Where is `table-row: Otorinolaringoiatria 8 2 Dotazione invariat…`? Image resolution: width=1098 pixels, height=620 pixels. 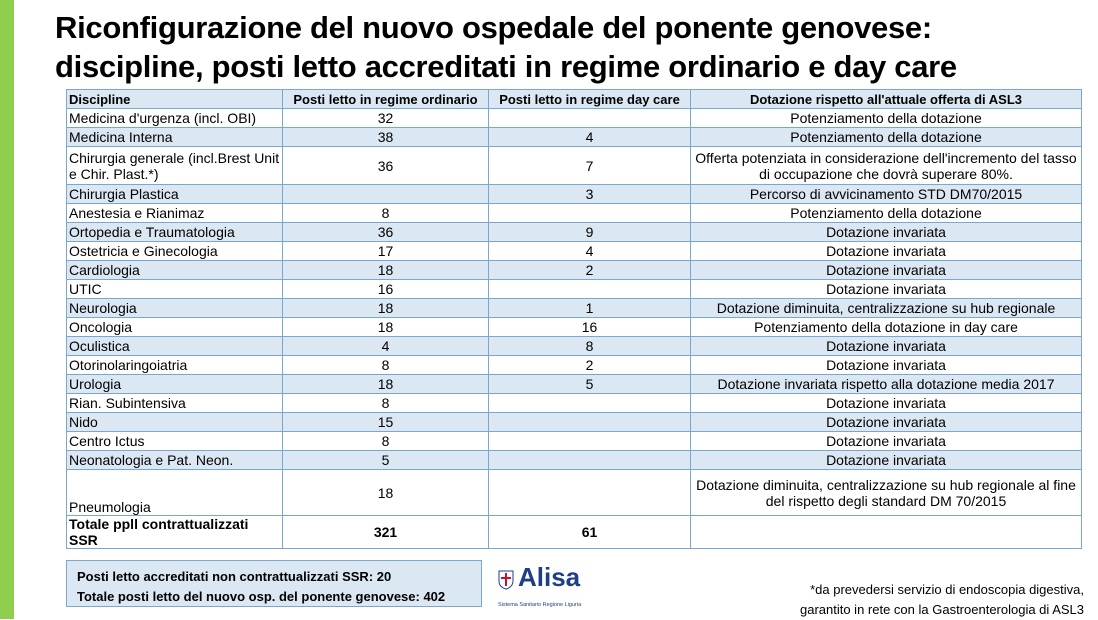 table-row: Otorinolaringoiatria 8 2 Dotazione invariat… is located at coordinates (574, 365).